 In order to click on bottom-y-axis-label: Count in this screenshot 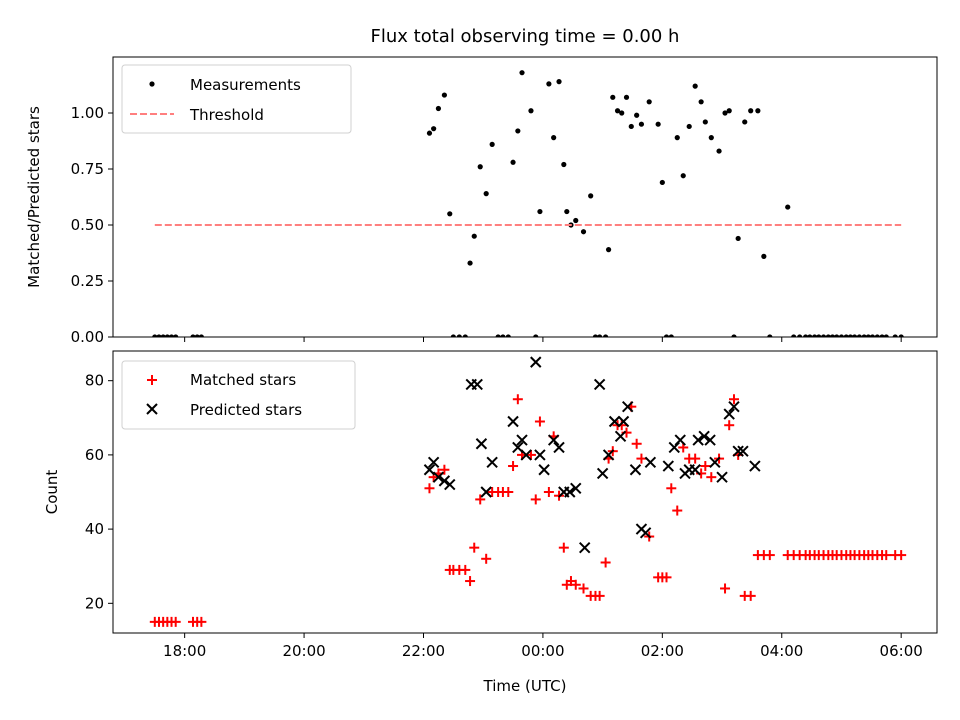, I will do `click(52, 492)`.